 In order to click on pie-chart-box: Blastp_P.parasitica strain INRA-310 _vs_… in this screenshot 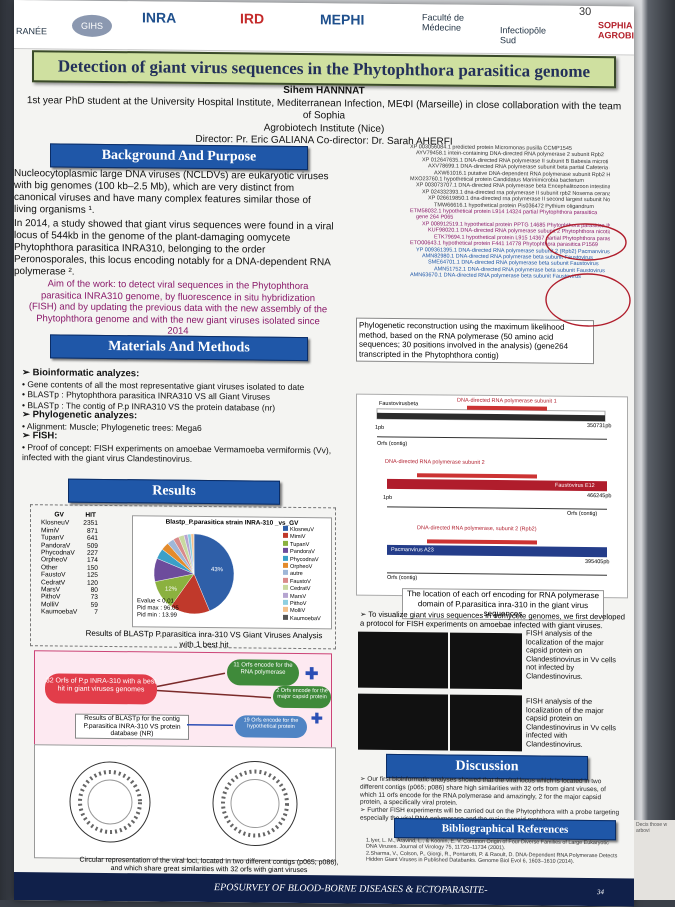, I will do `click(232, 572)`.